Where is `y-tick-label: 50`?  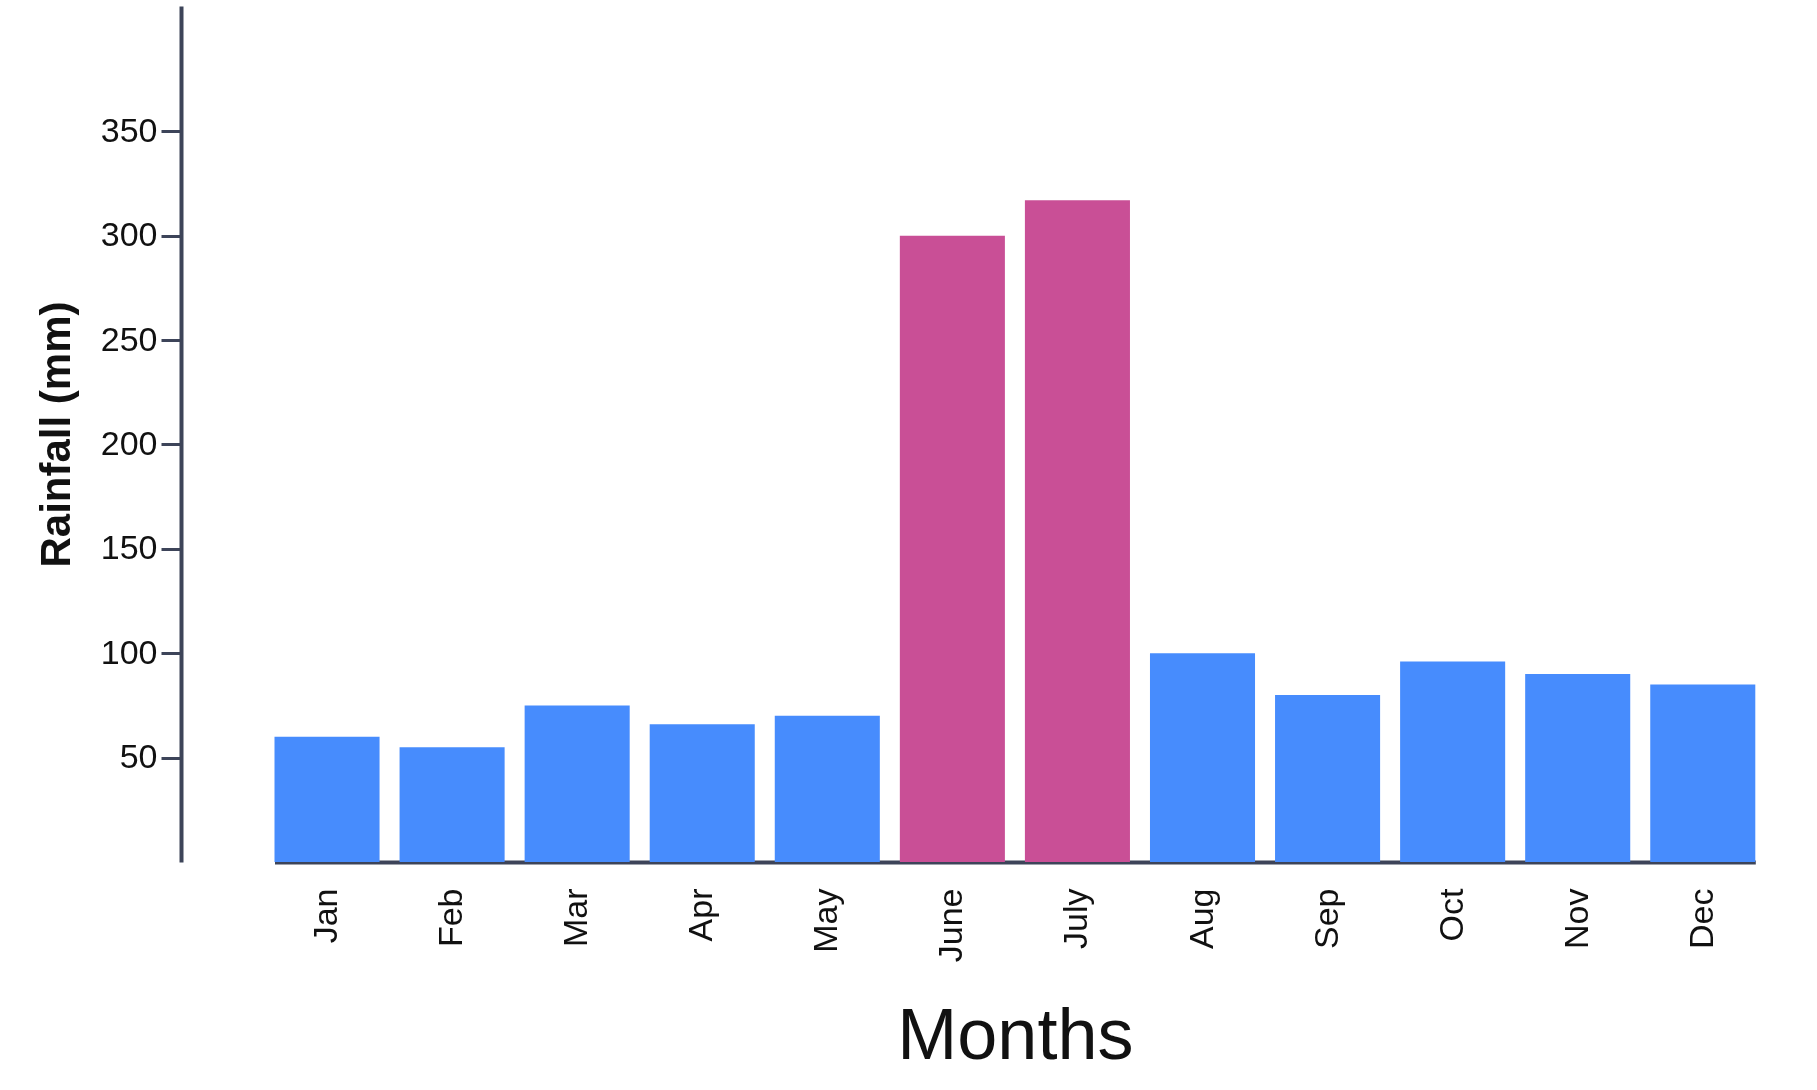
y-tick-label: 50 is located at coordinates (138, 756).